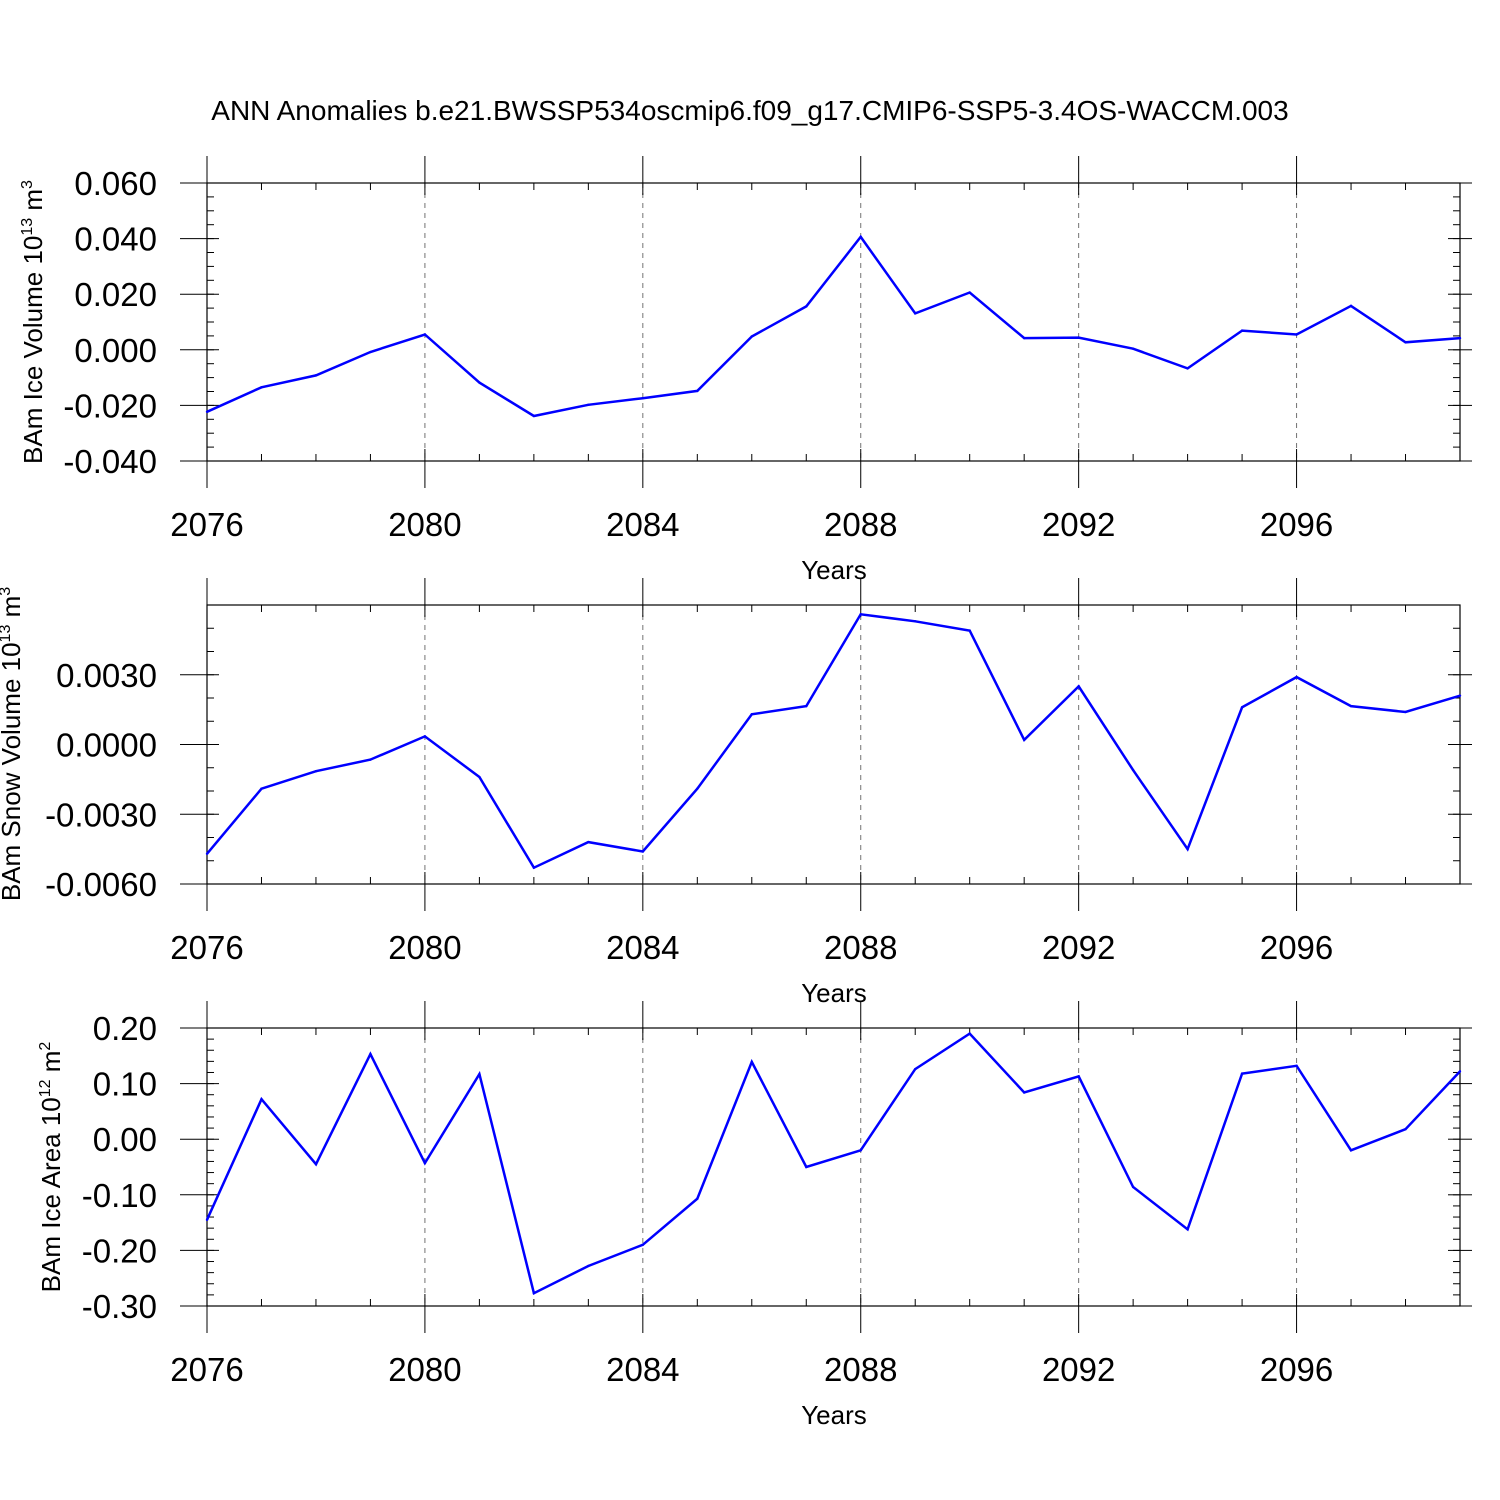 The height and width of the screenshot is (1500, 1500). Describe the element at coordinates (125, 1084) in the screenshot. I see `y-tick-label: 0.10` at that location.